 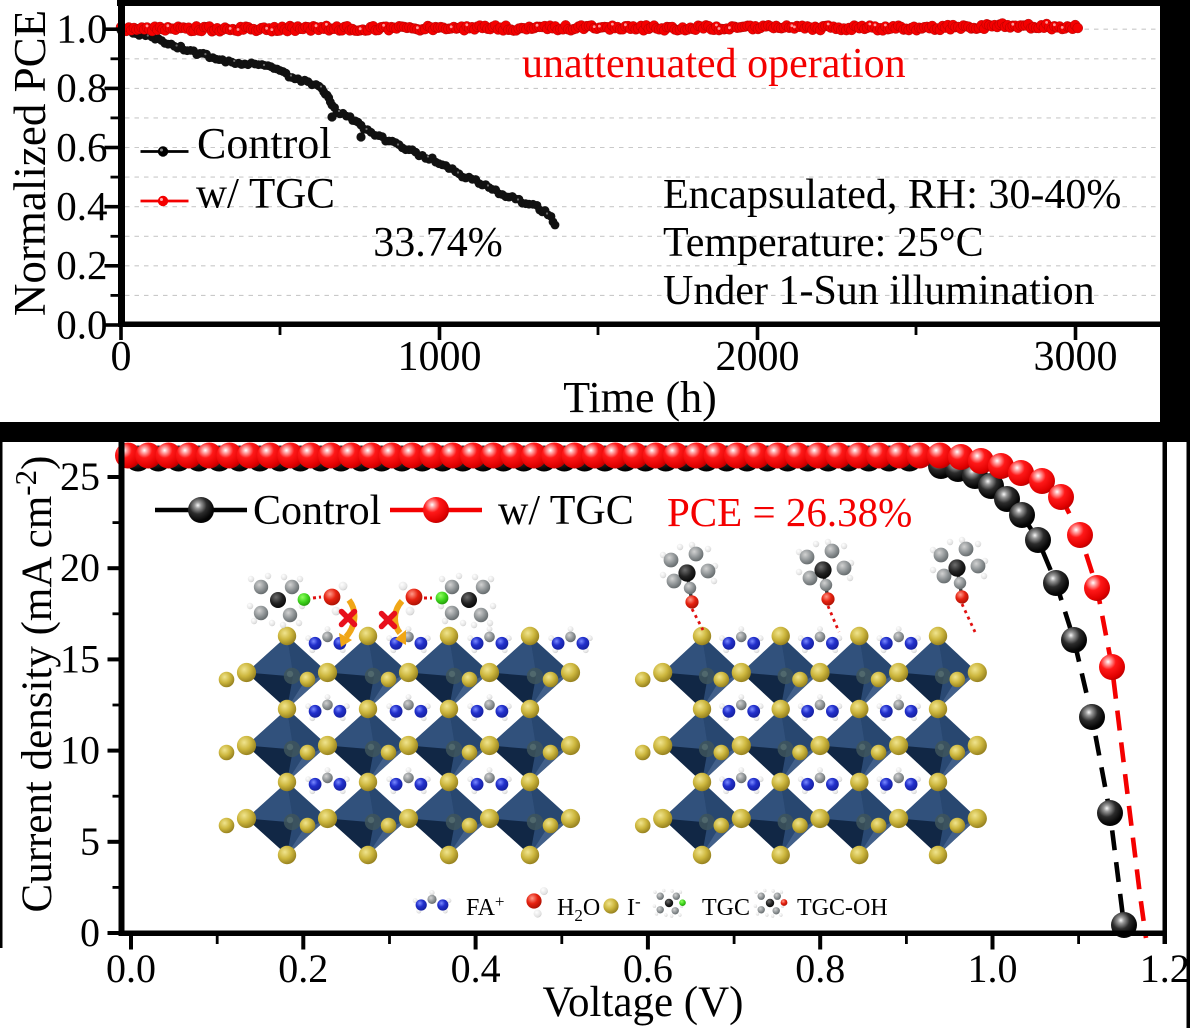 I want to click on svg-text: Time (h), so click(x=640, y=397).